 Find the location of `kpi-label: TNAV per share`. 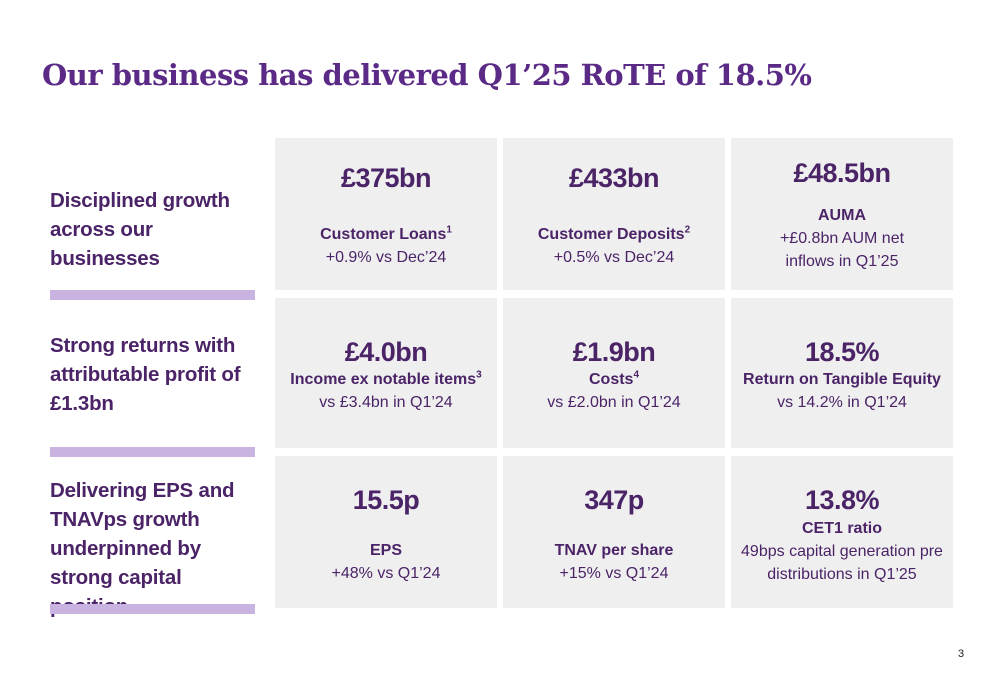

kpi-label: TNAV per share is located at coordinates (614, 550).